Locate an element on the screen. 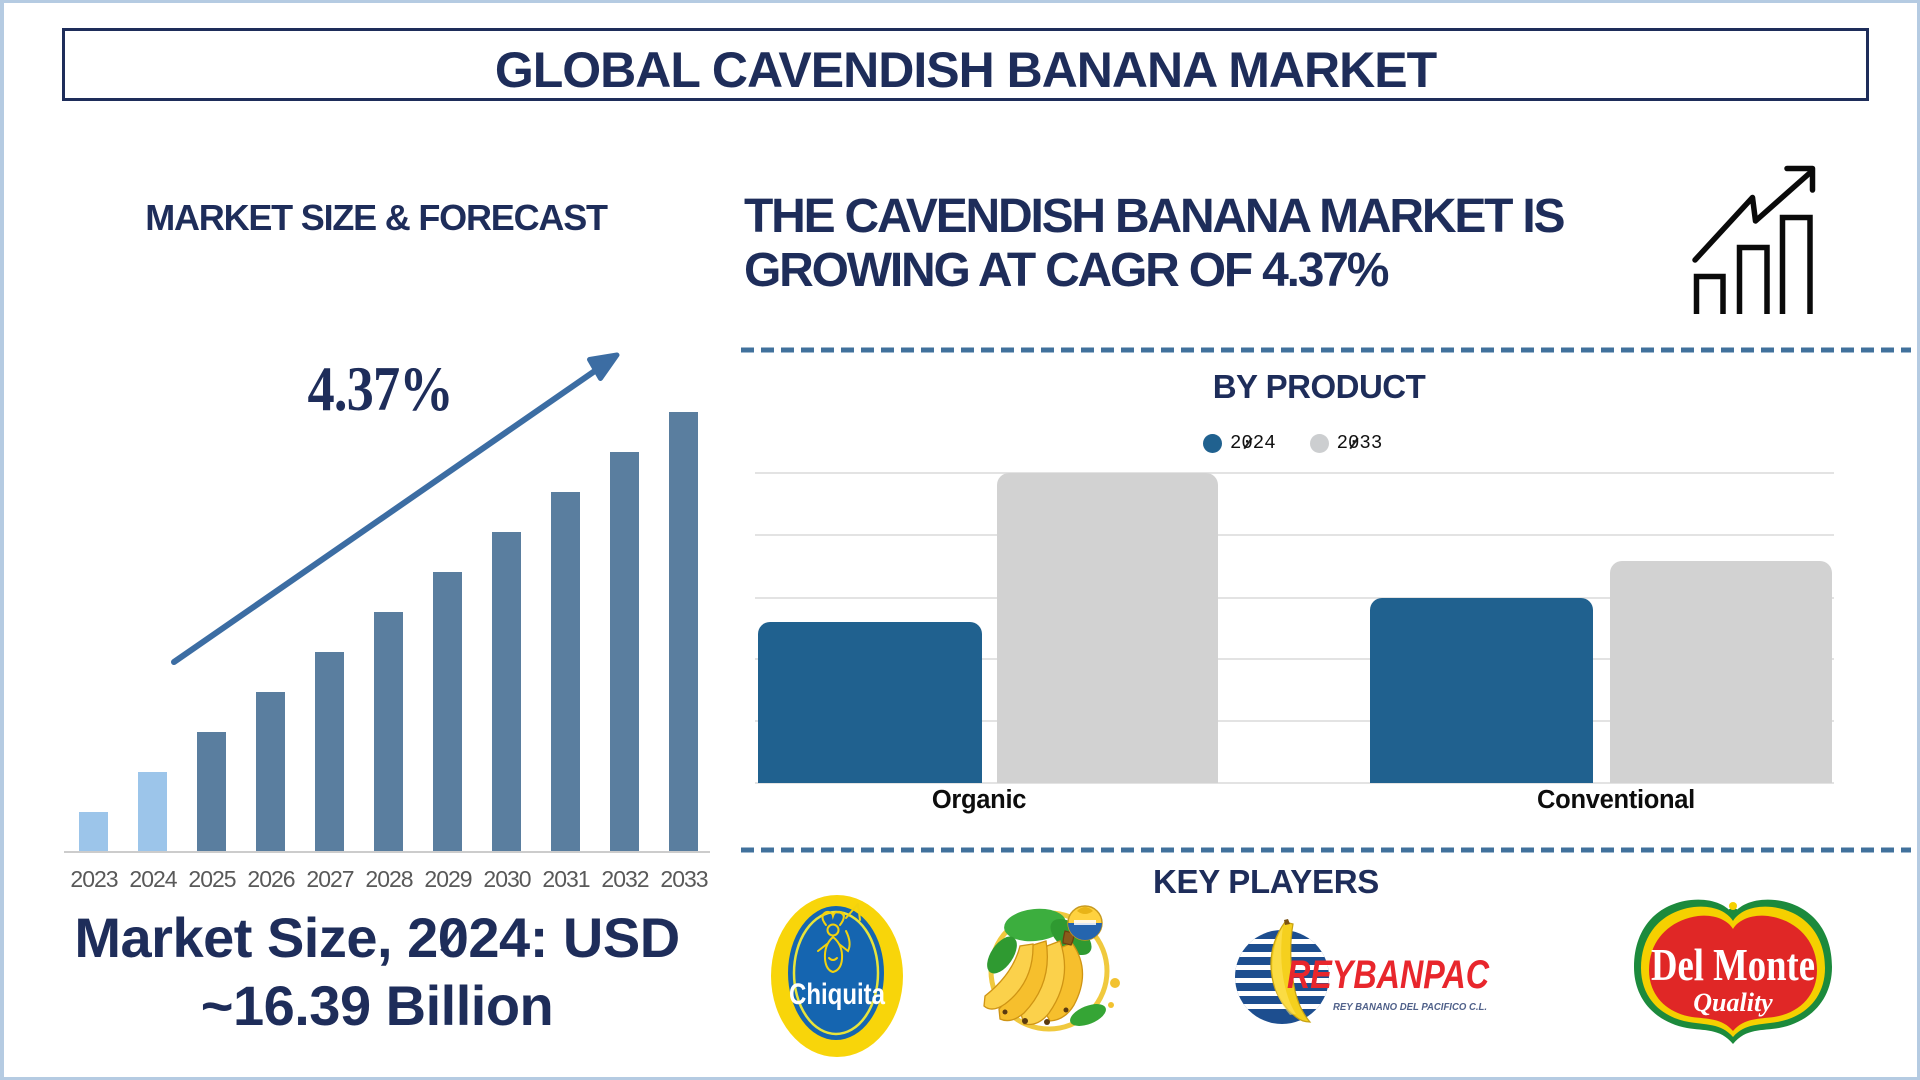  svg-text: Quality is located at coordinates (1733, 1002).